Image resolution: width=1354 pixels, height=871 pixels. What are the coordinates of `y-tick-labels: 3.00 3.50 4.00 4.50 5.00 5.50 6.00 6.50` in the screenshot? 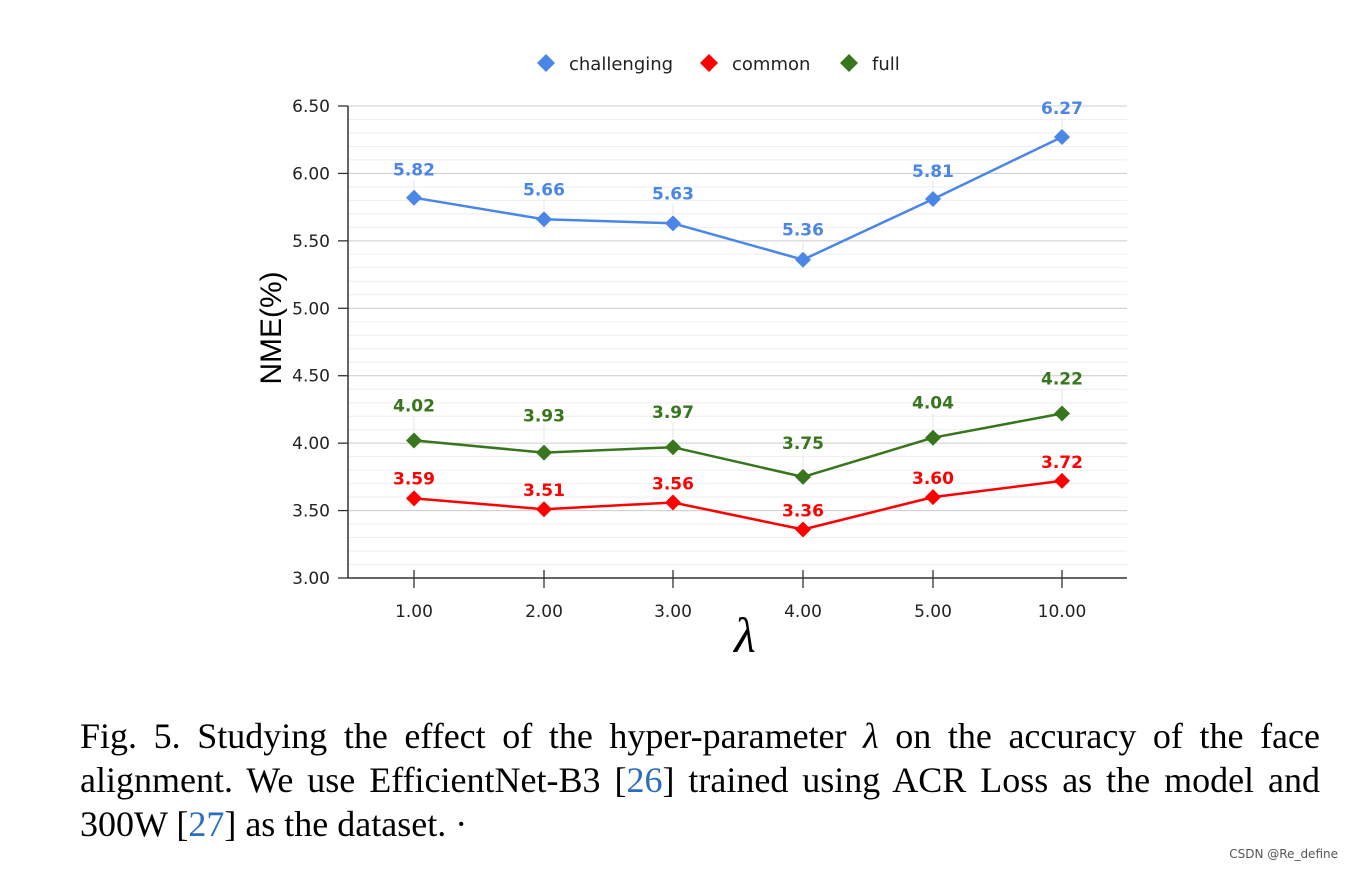 It's located at (311, 343).